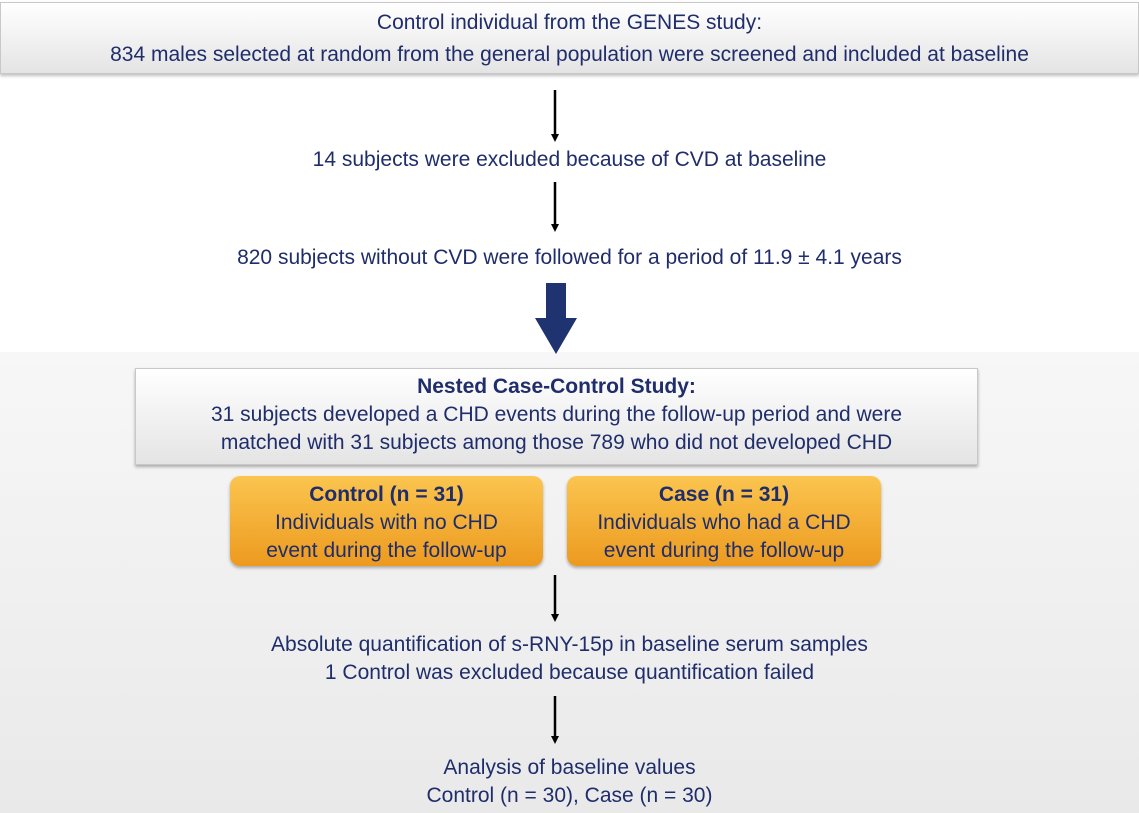 Image resolution: width=1139 pixels, height=813 pixels. Describe the element at coordinates (569, 22) in the screenshot. I see `header-line: Control individual from the GENES study:` at that location.